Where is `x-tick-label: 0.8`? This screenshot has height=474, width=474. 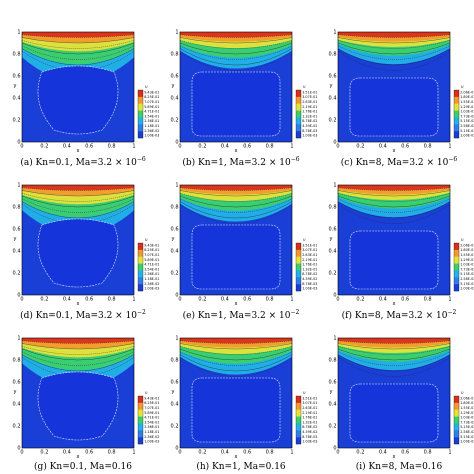 x-tick-label: 0.8 is located at coordinates (112, 147).